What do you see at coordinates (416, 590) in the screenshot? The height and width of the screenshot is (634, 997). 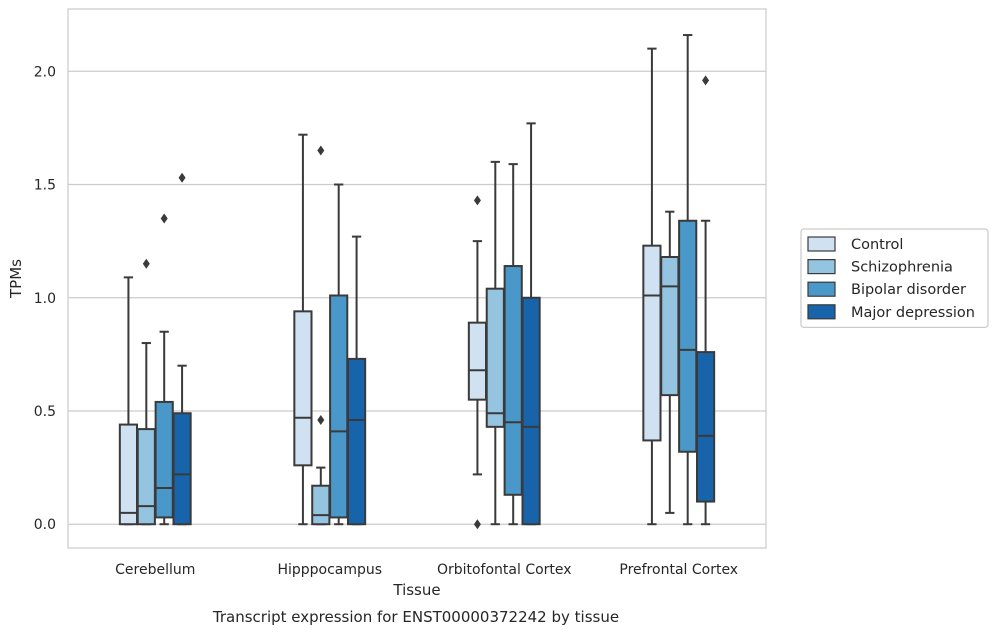 I see `x-axis-label: Tissue` at bounding box center [416, 590].